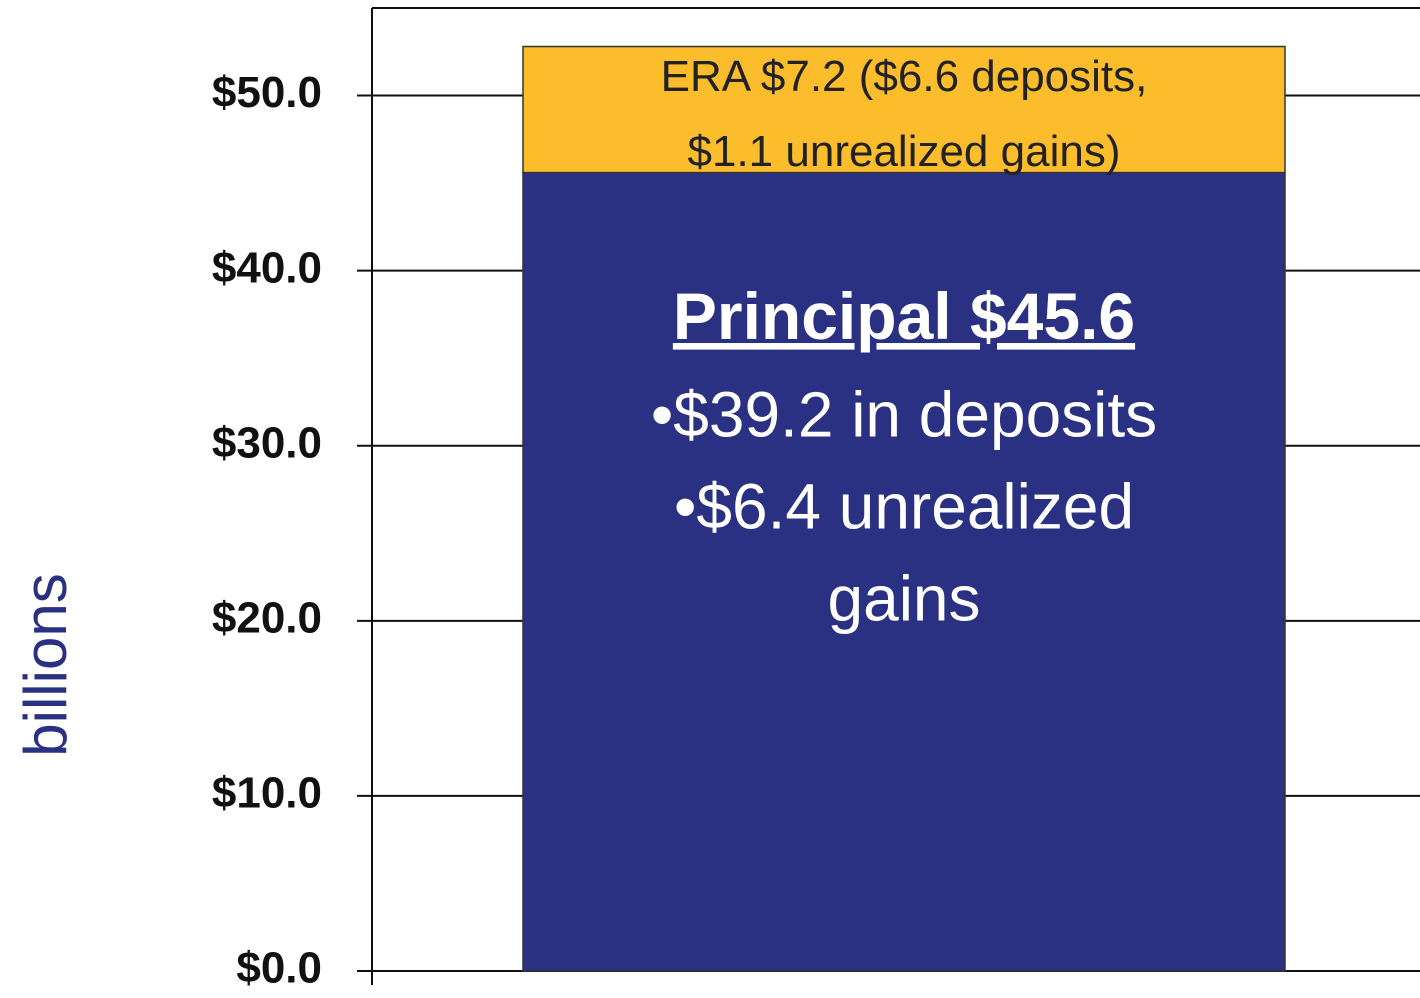 Image resolution: width=1420 pixels, height=998 pixels. What do you see at coordinates (904, 151) in the screenshot?
I see `segment-note: $1.1 unrealized gains)` at bounding box center [904, 151].